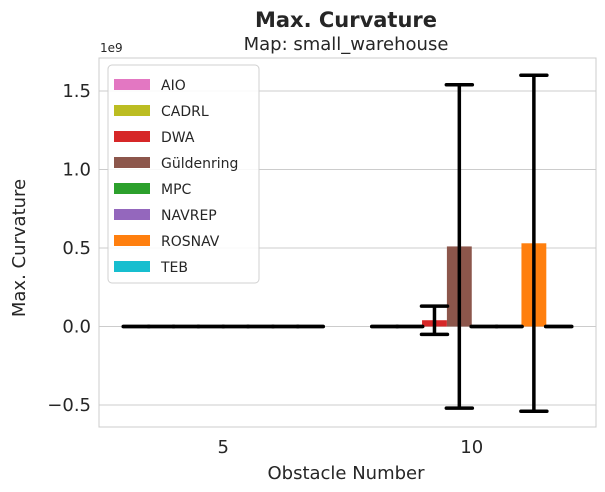  What do you see at coordinates (76, 91) in the screenshot?
I see `y-tick-label: 1.5` at bounding box center [76, 91].